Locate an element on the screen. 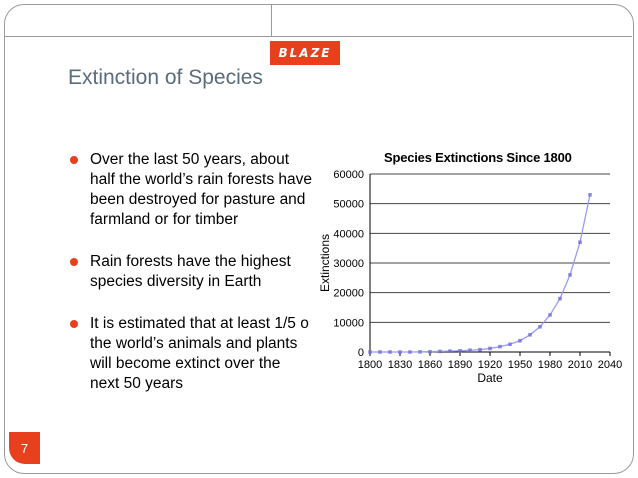 This screenshot has width=638, height=478. page-number-badge: 7 is located at coordinates (24, 448).